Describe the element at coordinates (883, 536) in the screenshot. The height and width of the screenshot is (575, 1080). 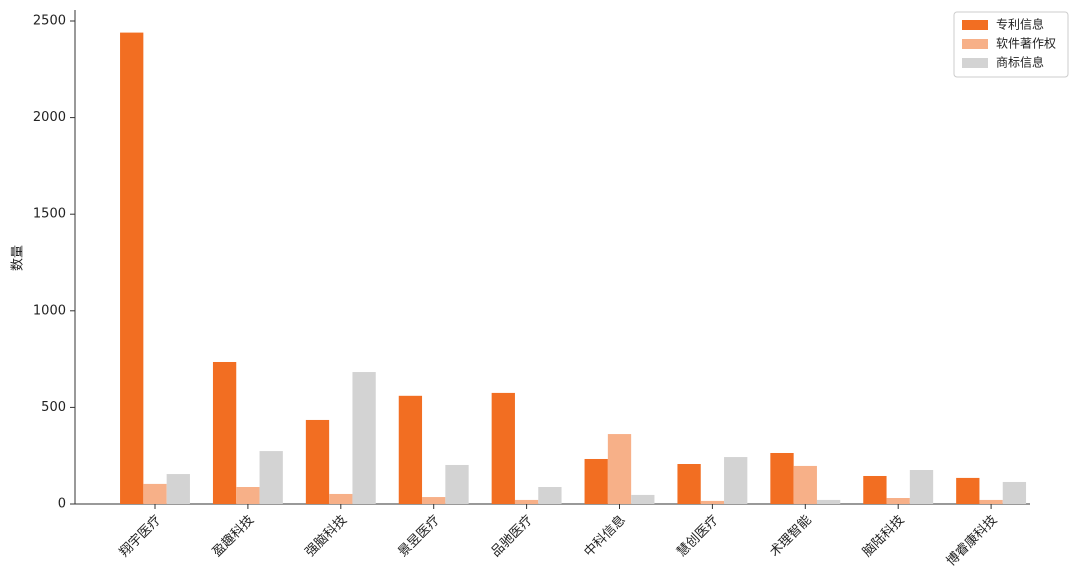
I see `x-tick-label: 脑陆科技` at that location.